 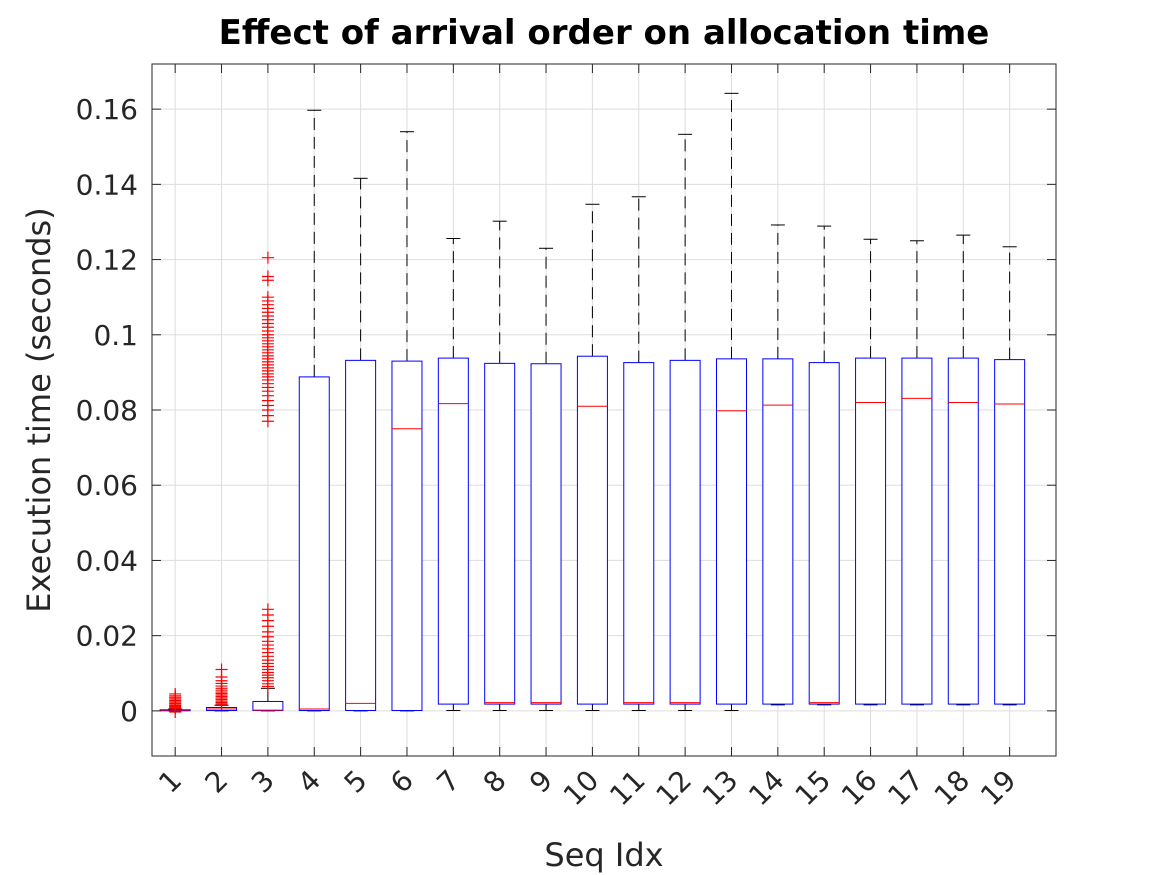 What do you see at coordinates (115, 335) in the screenshot?
I see `y-tick-label: 0.1` at bounding box center [115, 335].